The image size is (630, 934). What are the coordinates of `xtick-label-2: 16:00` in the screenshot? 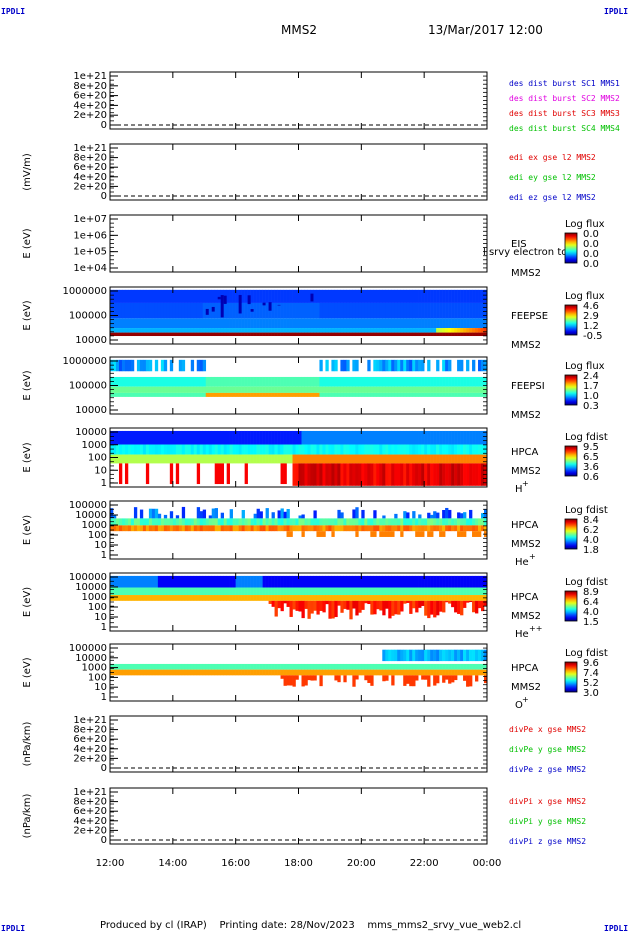 It's located at (235, 863).